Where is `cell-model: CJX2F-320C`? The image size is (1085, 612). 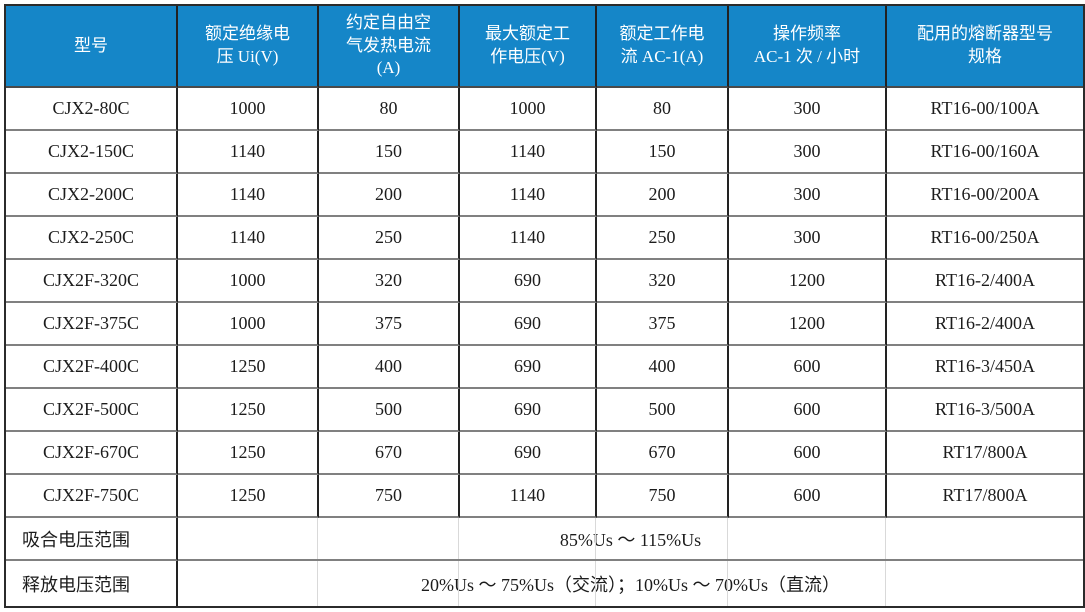 cell-model: CJX2F-320C is located at coordinates (92, 281).